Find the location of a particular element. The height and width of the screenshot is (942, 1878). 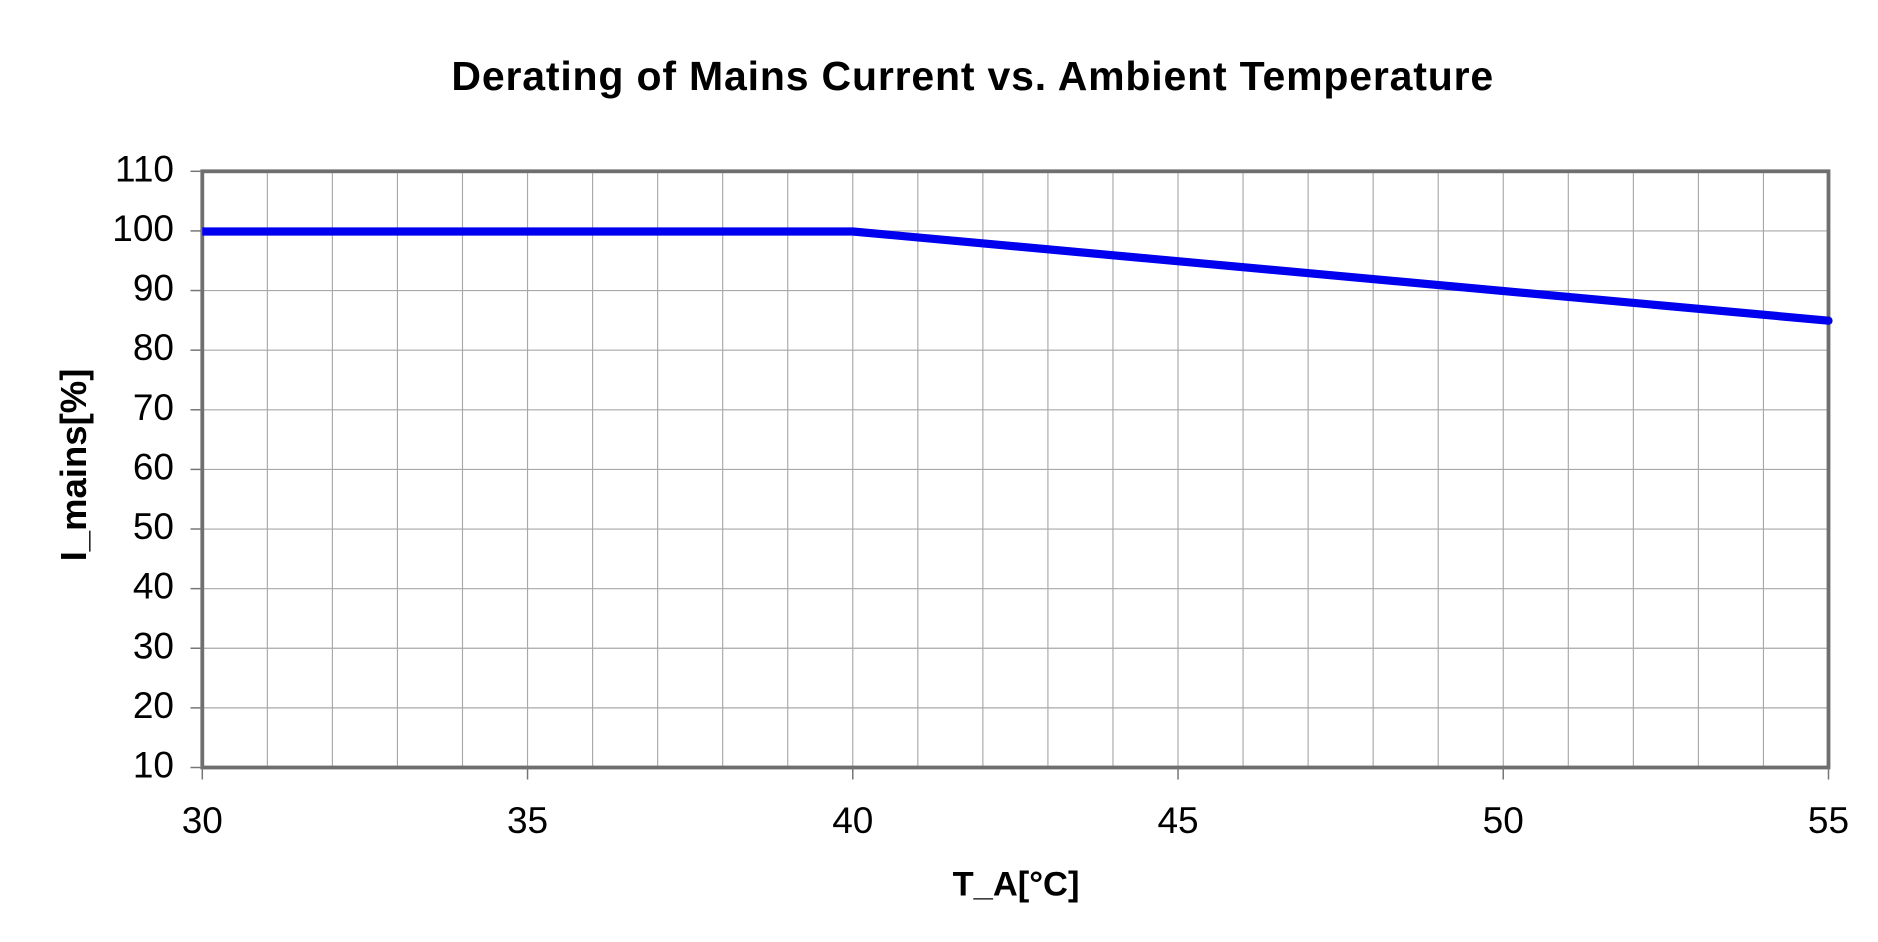

svg-text: 20 is located at coordinates (153, 705).